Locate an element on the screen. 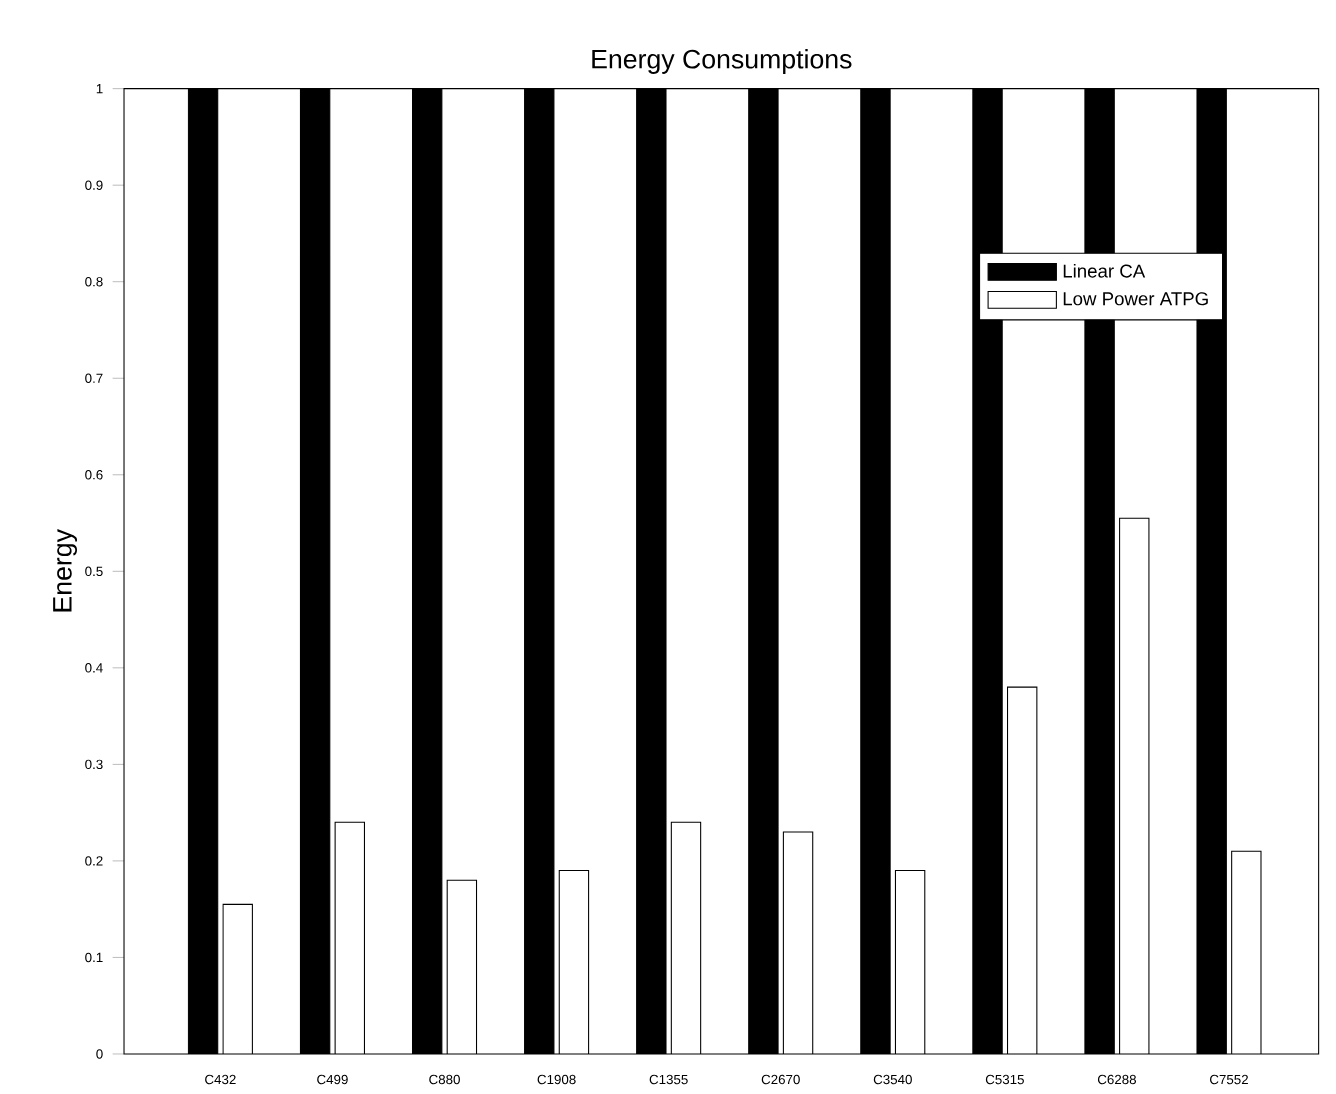 The image size is (1336, 1094). chart-title: Energy Consumptions is located at coordinates (722, 62).